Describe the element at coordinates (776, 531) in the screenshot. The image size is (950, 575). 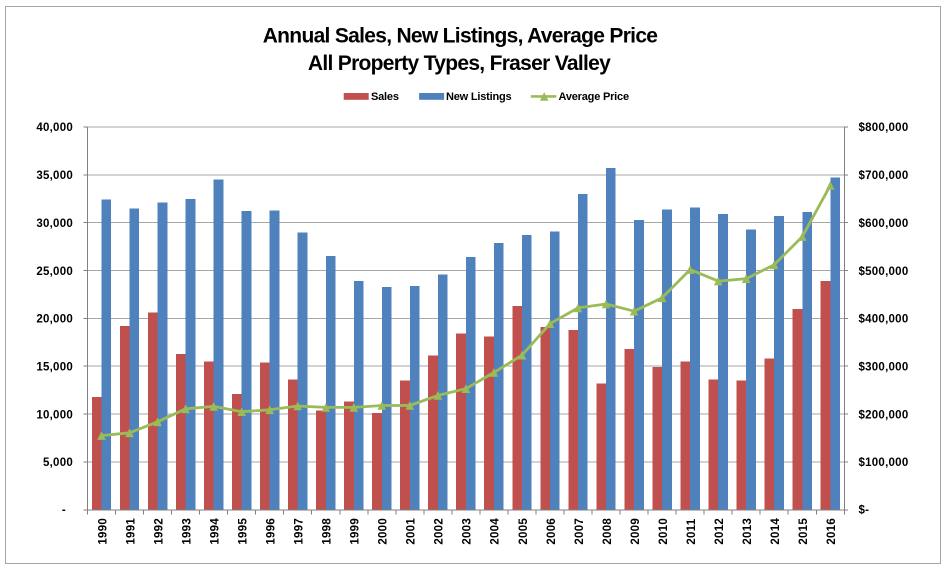
I see `svg-text: 2014` at that location.